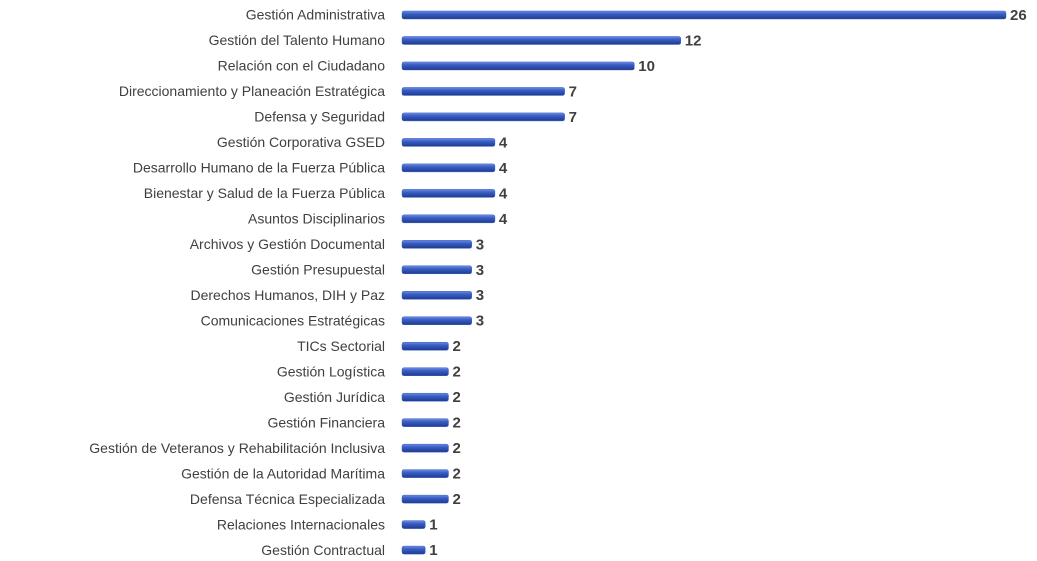  Describe the element at coordinates (316, 219) in the screenshot. I see `category-label: Asuntos Disciplinarios` at that location.